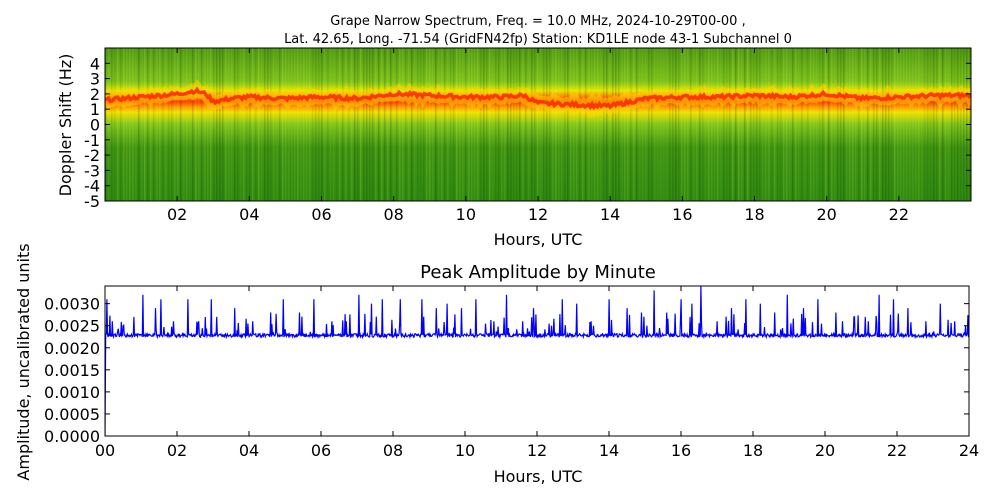 The height and width of the screenshot is (500, 1000). Describe the element at coordinates (321, 214) in the screenshot. I see `spectrogram-x-tick-label: 06` at that location.